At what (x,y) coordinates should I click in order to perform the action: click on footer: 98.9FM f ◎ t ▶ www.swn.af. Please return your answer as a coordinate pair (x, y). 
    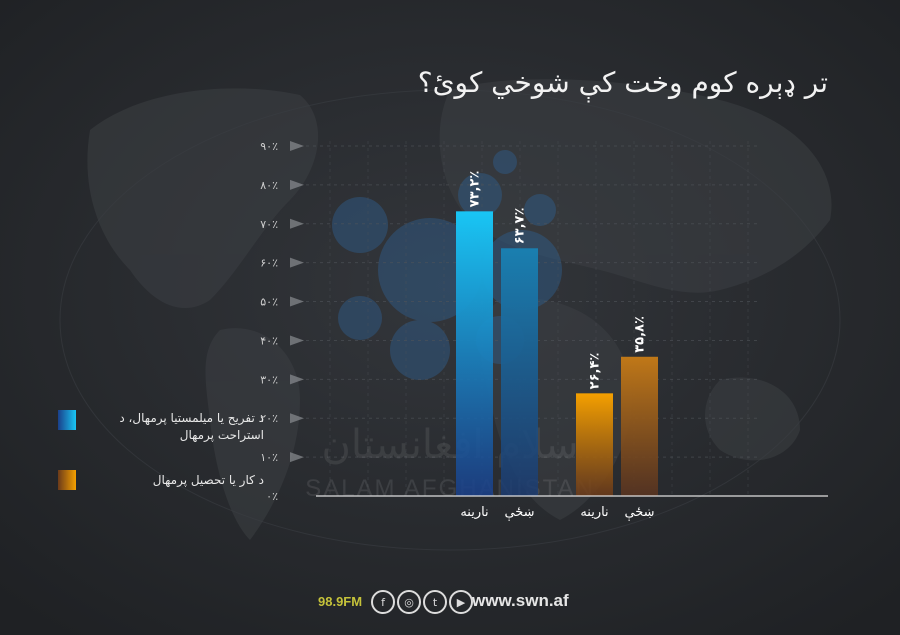
    Looking at the image, I should click on (450, 602).